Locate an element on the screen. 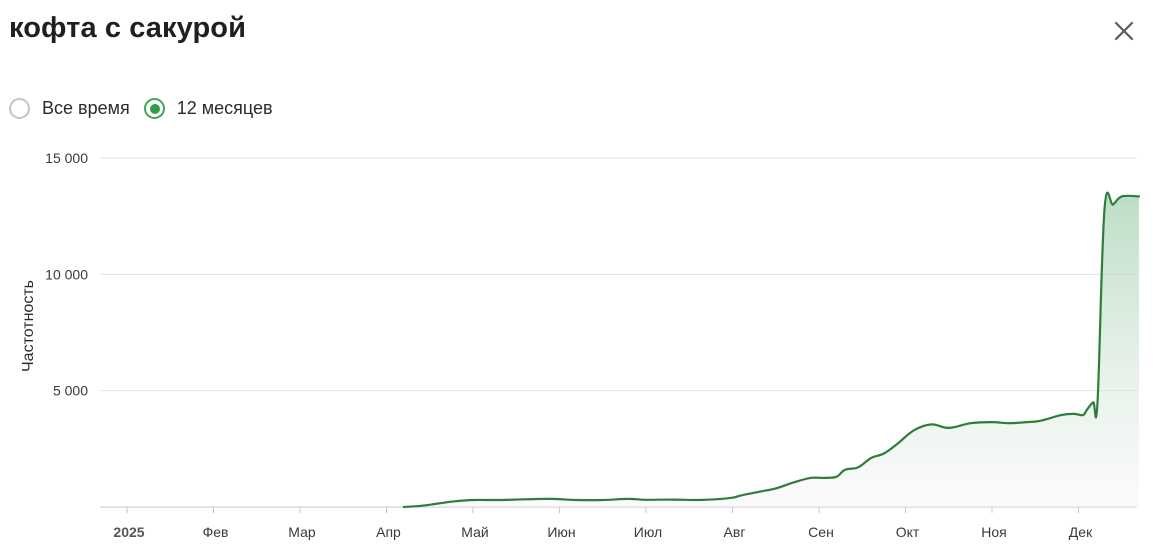 This screenshot has height=560, width=1163. y-axis-ticks: 5 000 10 000 15 000 is located at coordinates (66, 274).